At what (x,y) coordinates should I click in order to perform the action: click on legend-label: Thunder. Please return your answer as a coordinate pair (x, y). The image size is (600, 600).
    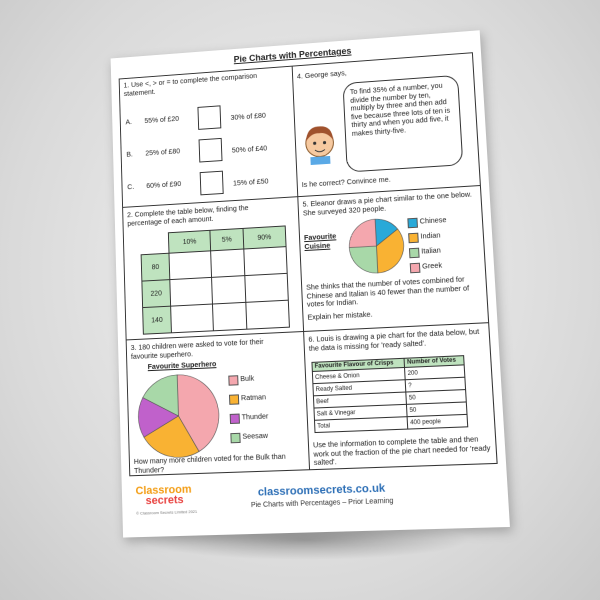
    Looking at the image, I should click on (255, 416).